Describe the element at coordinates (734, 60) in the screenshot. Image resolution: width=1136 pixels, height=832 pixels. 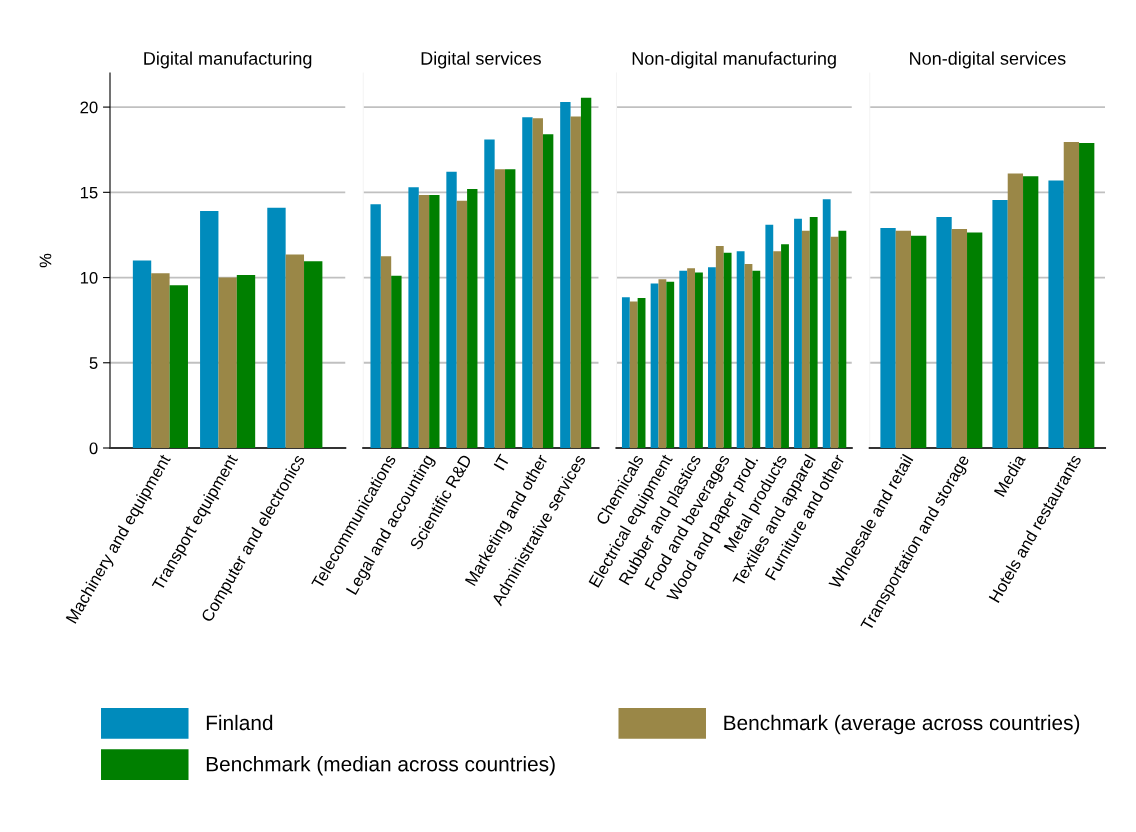
I see `chart-title: Non-digital manufacturing` at that location.